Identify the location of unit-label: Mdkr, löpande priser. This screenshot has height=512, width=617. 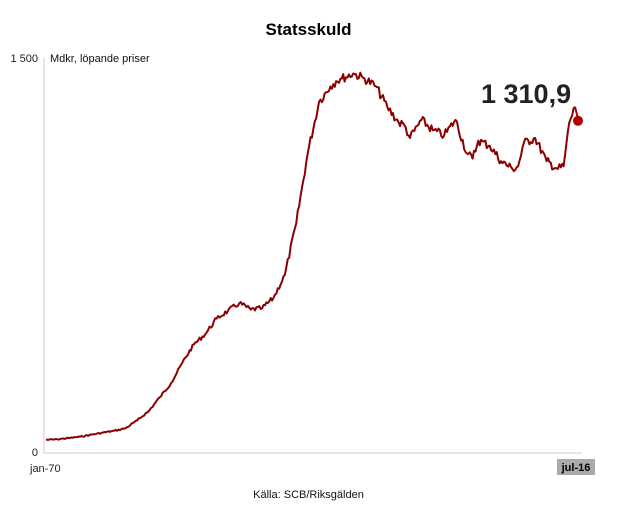
(100, 59).